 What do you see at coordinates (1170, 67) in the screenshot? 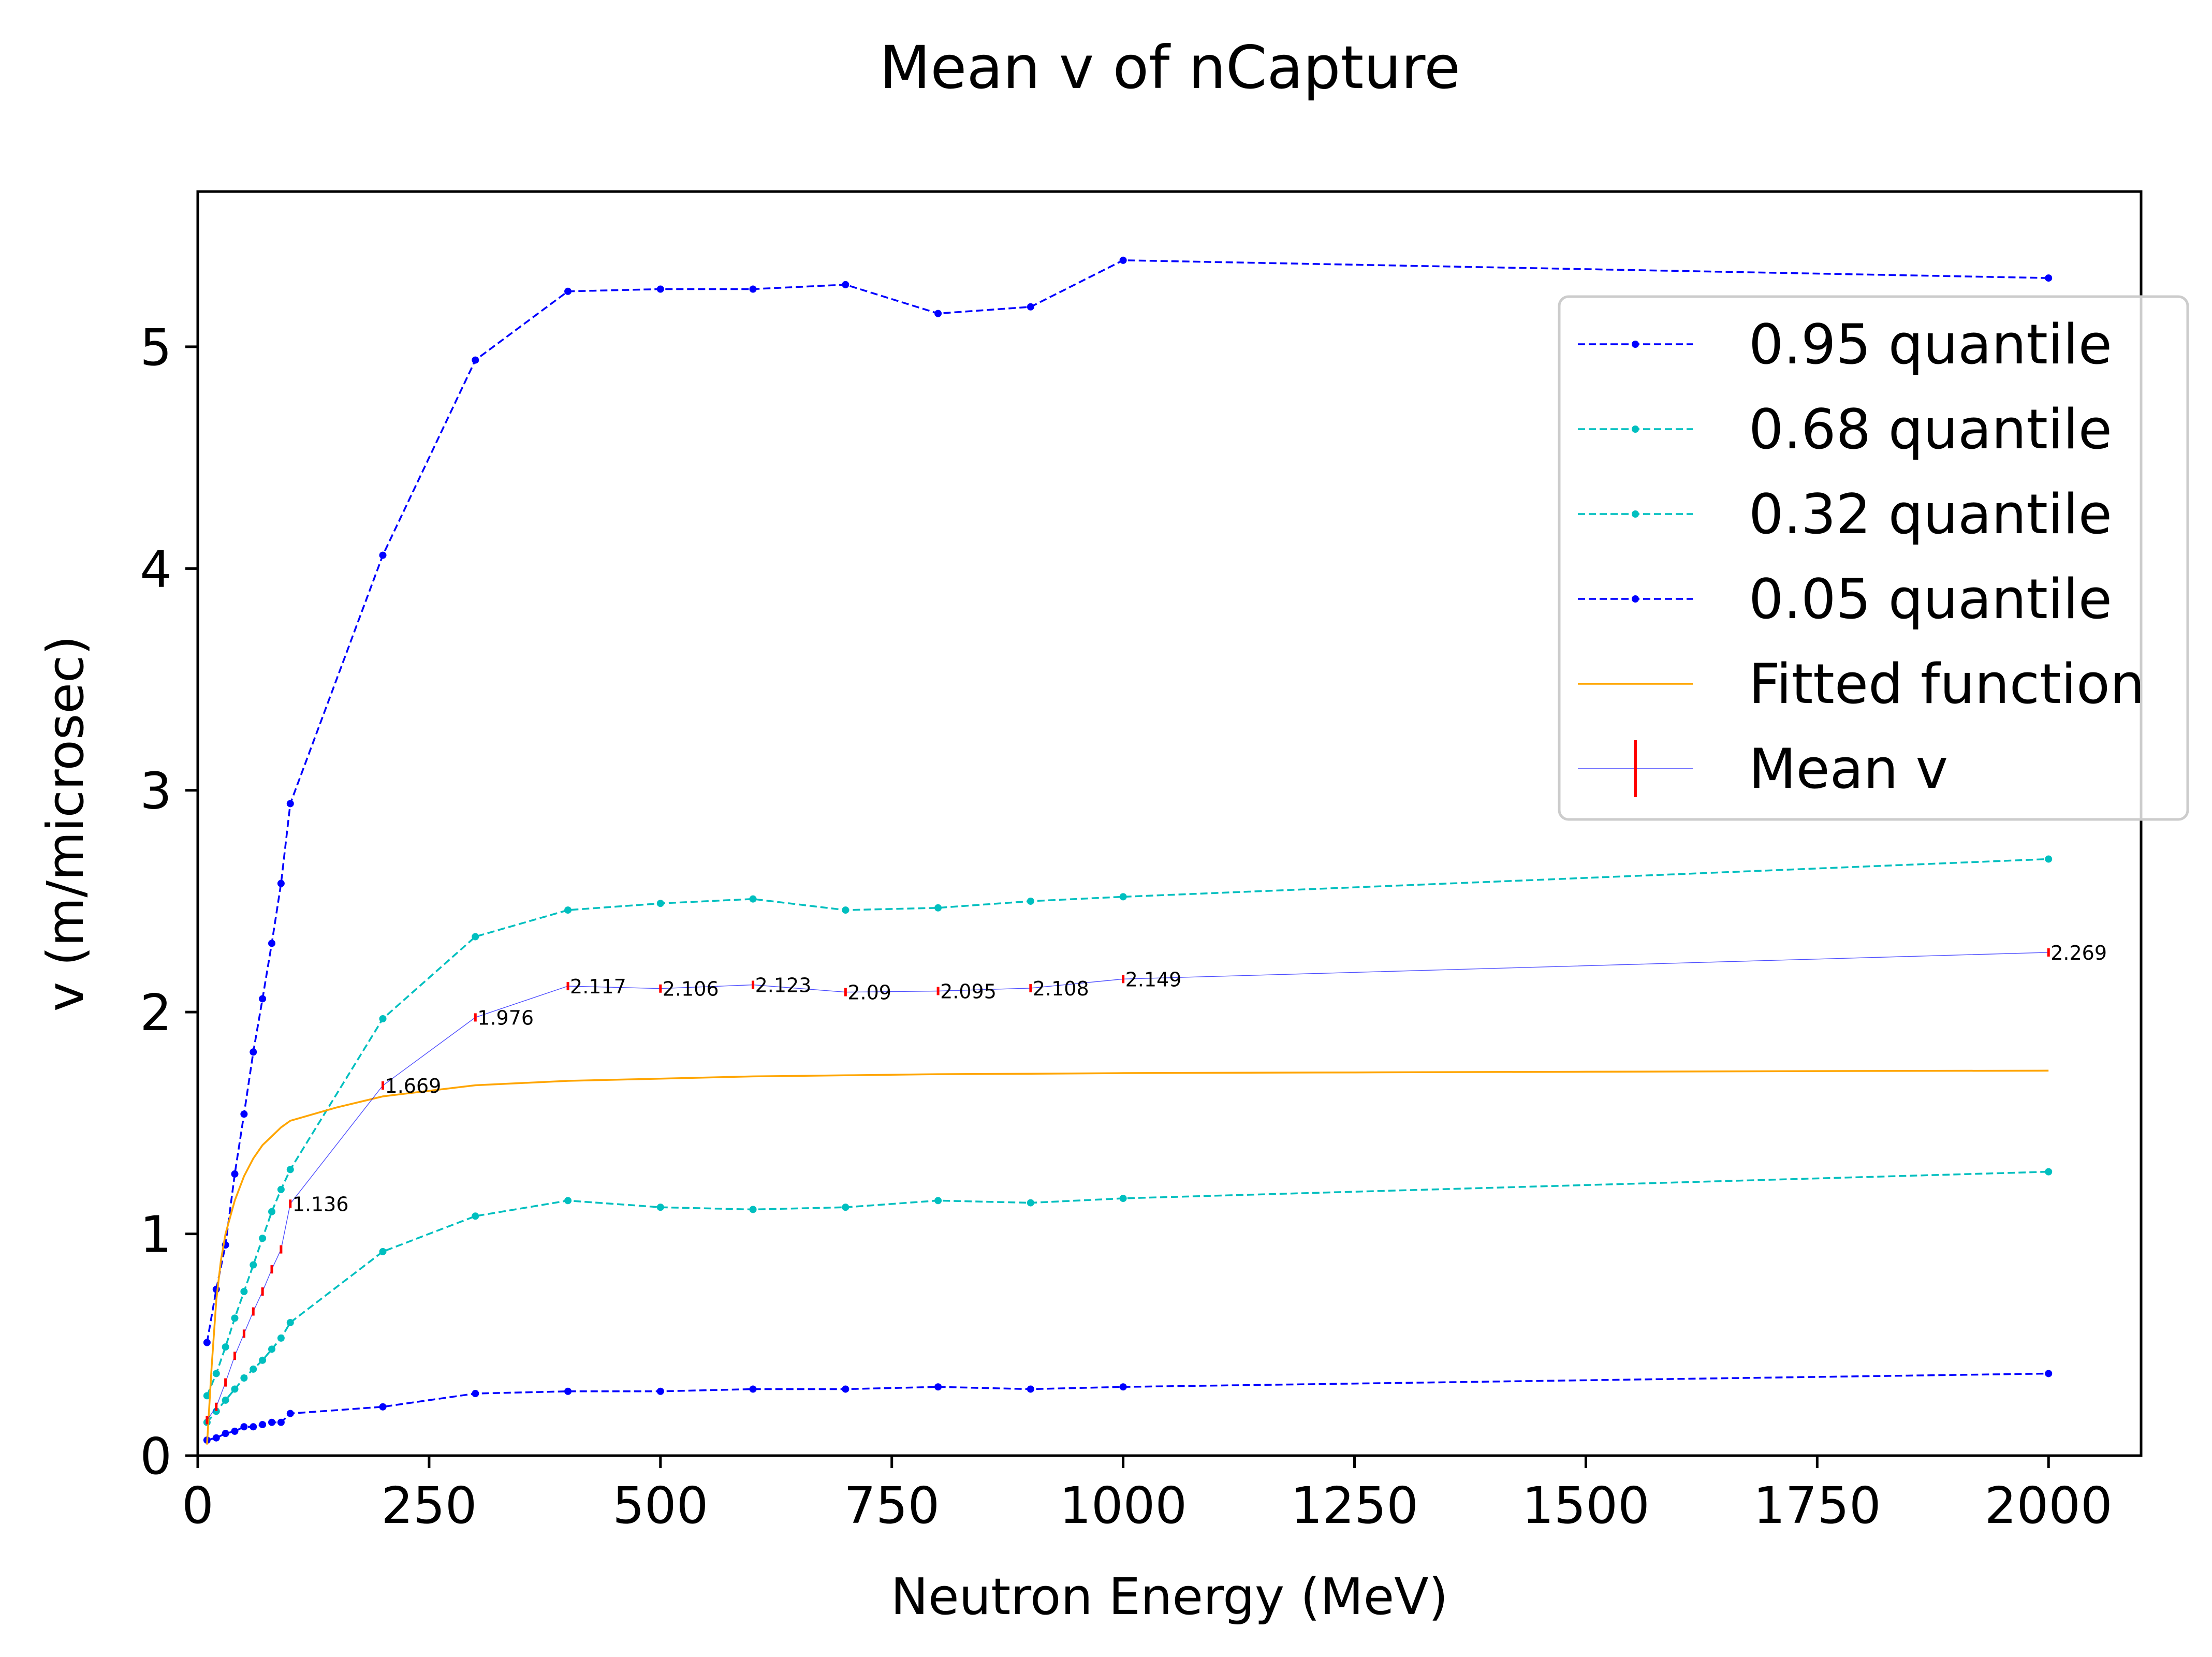
I see `chart-title: Mean v of nCapture` at bounding box center [1170, 67].